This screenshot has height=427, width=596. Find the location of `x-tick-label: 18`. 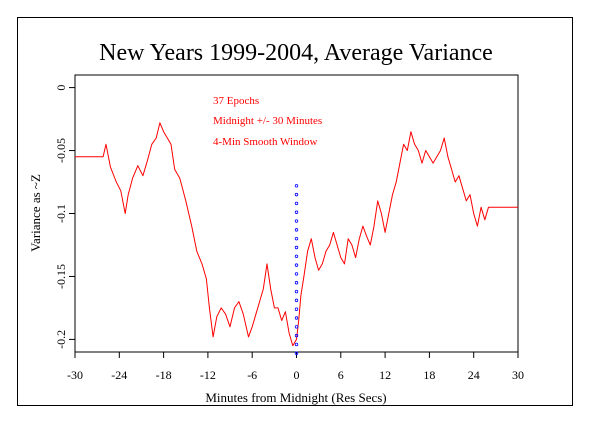

x-tick-label: 18 is located at coordinates (429, 375).